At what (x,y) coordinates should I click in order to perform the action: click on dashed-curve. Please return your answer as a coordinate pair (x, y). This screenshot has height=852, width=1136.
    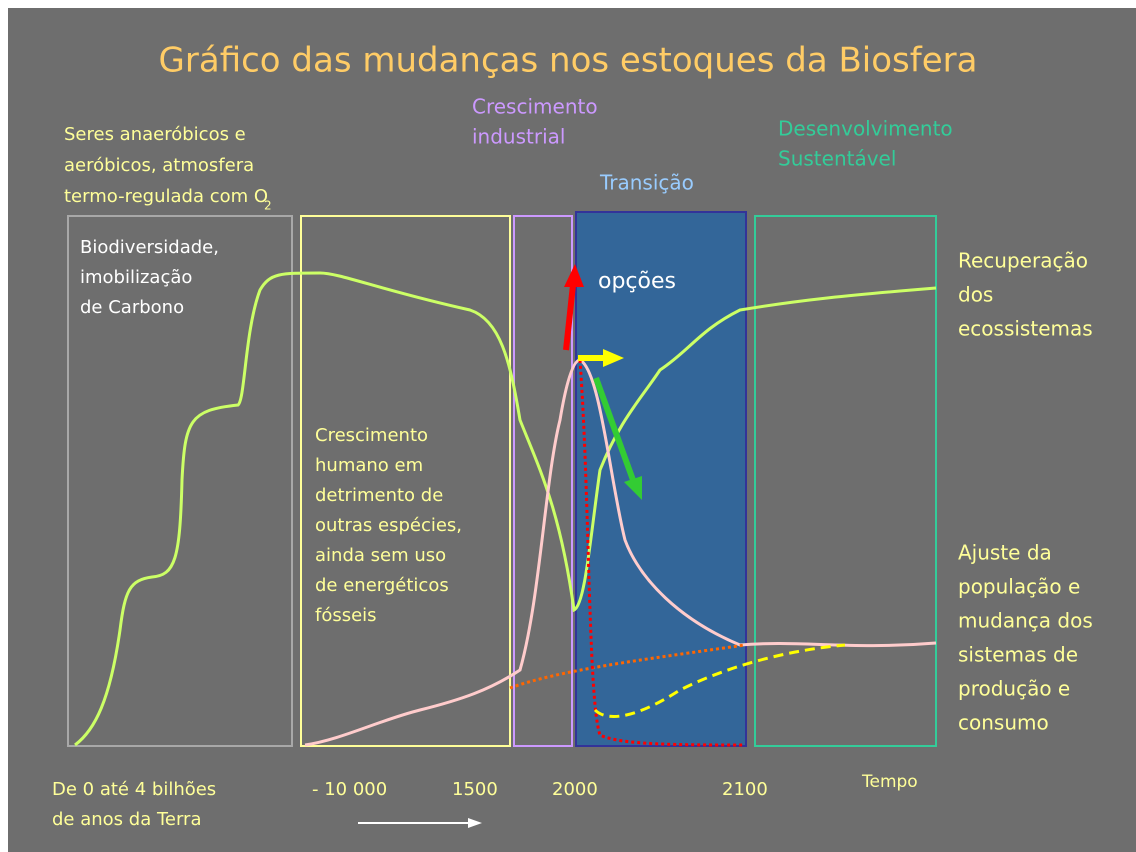
    Looking at the image, I should click on (719, 680).